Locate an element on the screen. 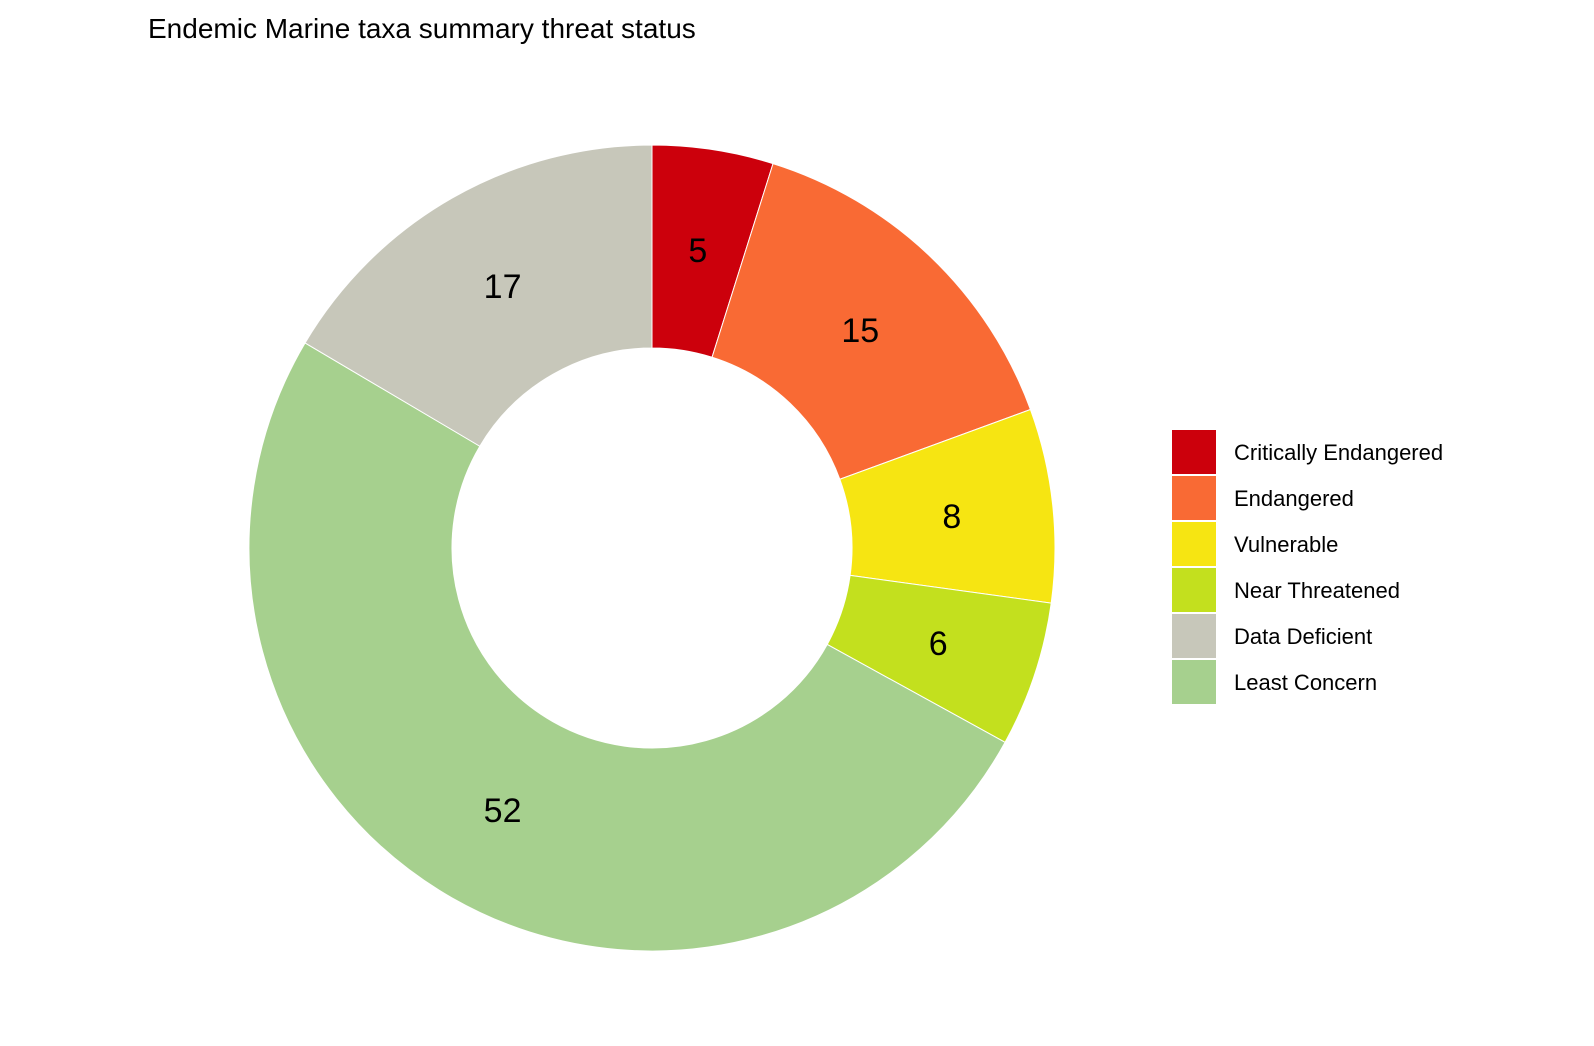 The width and height of the screenshot is (1594, 1046). legend-label-vulnerable: Vulnerable is located at coordinates (1286, 544).